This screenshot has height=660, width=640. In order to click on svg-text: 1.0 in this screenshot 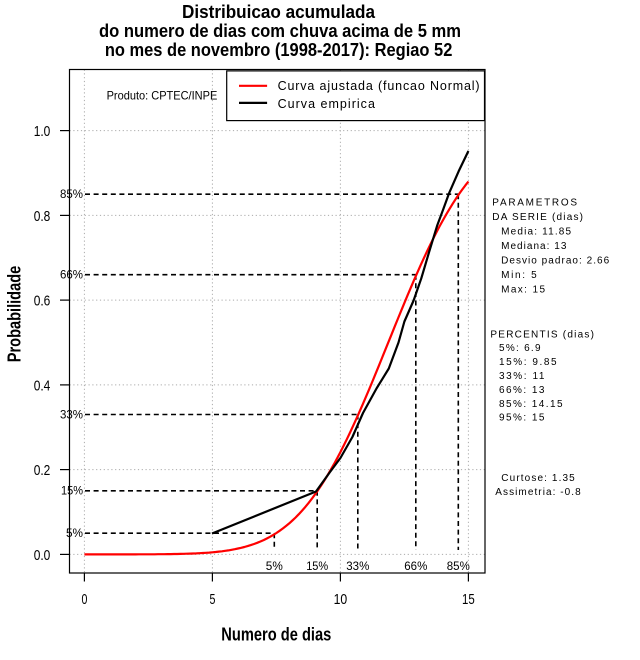, I will do `click(42, 131)`.